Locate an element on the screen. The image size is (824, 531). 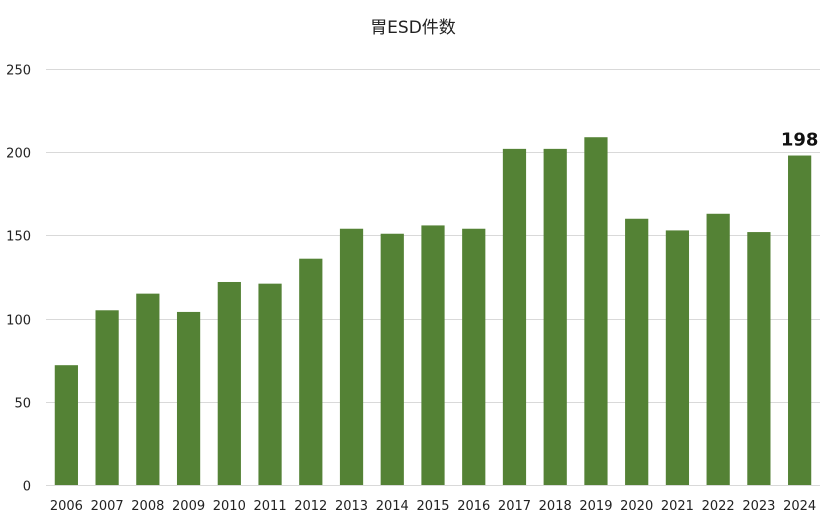
bar-2024 is located at coordinates (800, 320).